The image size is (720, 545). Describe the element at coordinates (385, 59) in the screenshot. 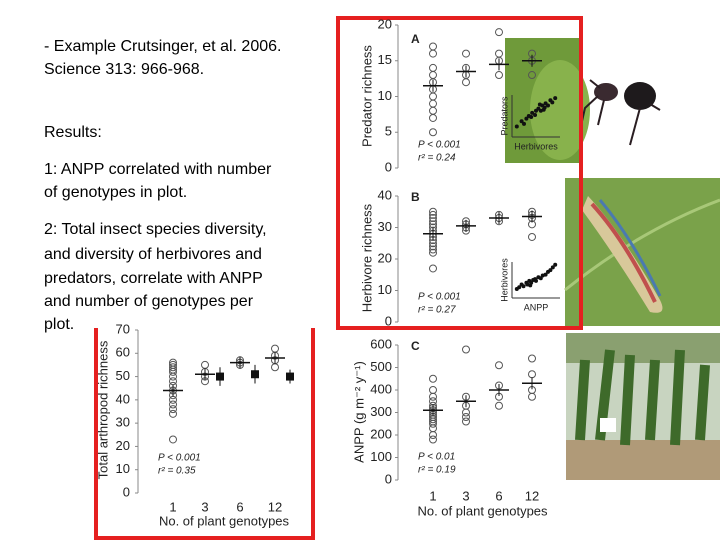

I see `y-tick-label: 15` at that location.